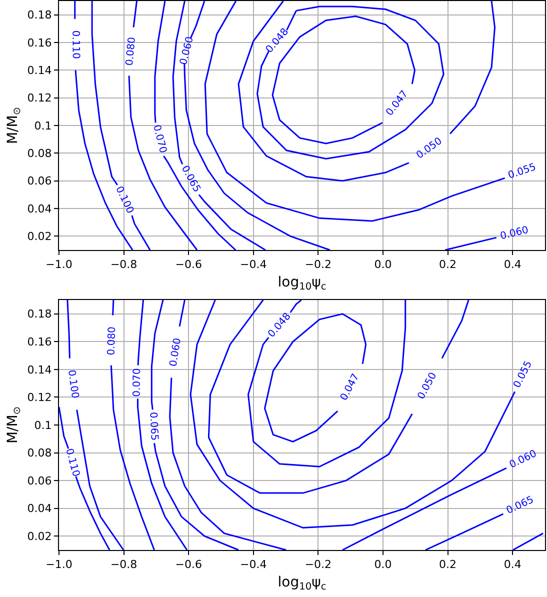 This screenshot has width=547, height=597. What do you see at coordinates (72, 384) in the screenshot?
I see `text: 0.100` at bounding box center [72, 384].